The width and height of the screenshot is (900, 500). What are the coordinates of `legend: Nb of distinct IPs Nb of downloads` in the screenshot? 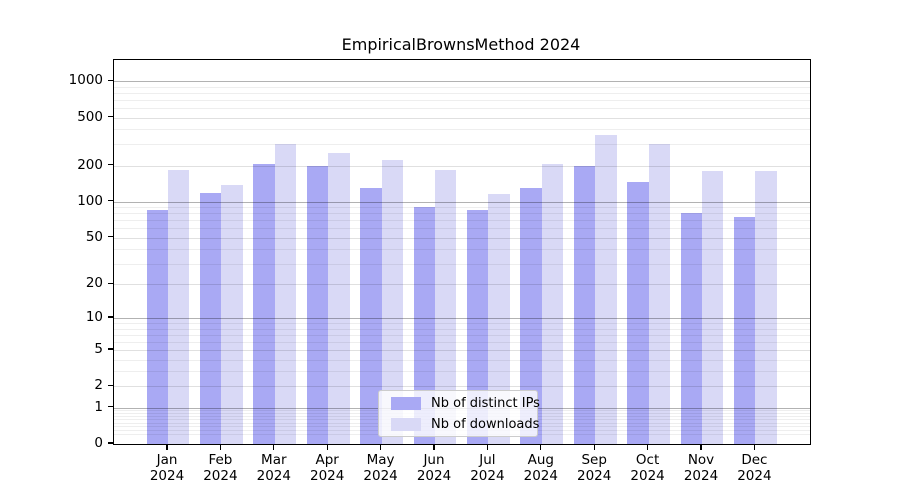 It's located at (459, 413).